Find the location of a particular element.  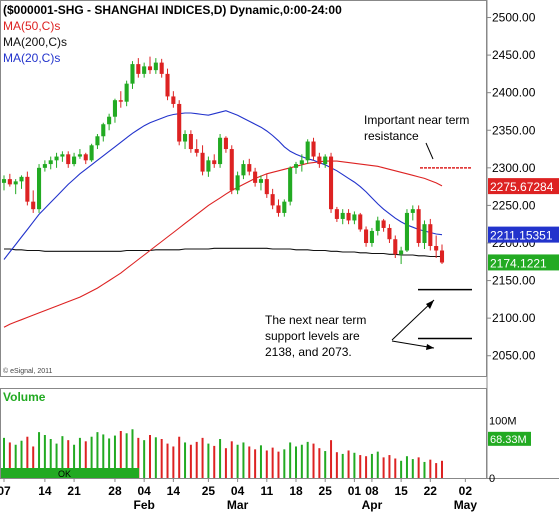

volume-tick-label: 100M is located at coordinates (503, 422).